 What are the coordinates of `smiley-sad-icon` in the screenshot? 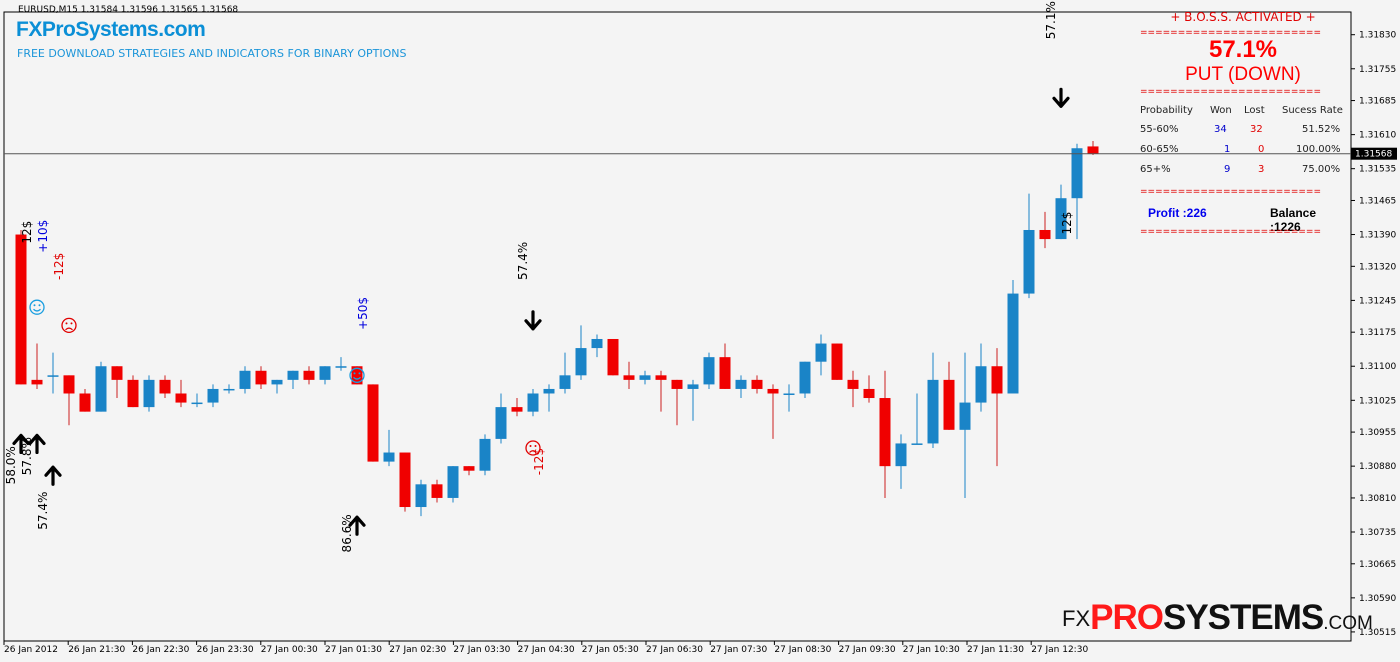 It's located at (69, 325).